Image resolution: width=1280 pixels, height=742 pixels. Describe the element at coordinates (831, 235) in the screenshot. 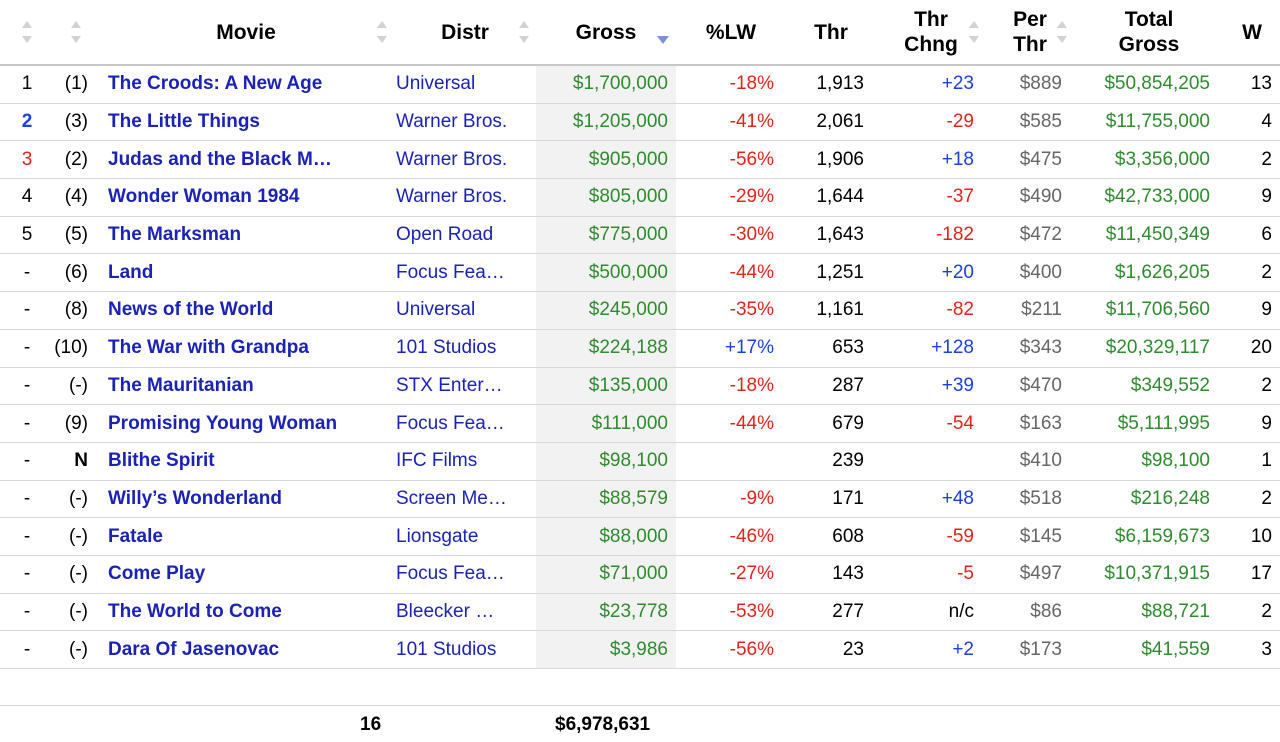

I see `theaters-cell: 1,643` at that location.